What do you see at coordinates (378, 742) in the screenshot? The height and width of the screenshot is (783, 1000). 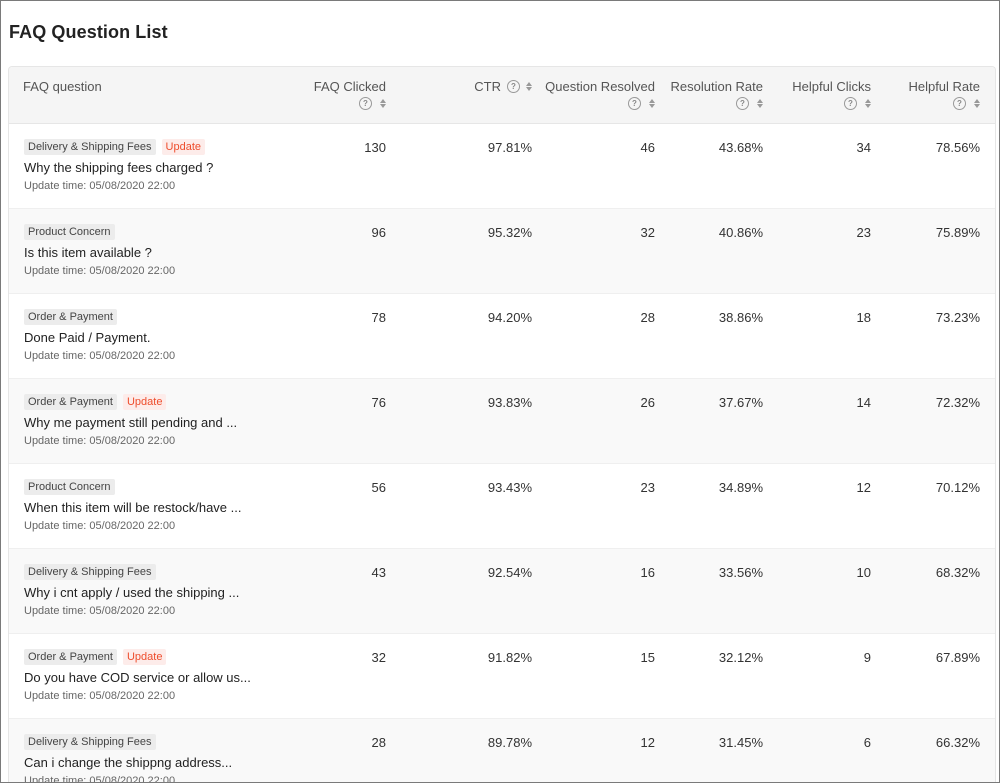 I see `faq-clicked-value: 28` at bounding box center [378, 742].